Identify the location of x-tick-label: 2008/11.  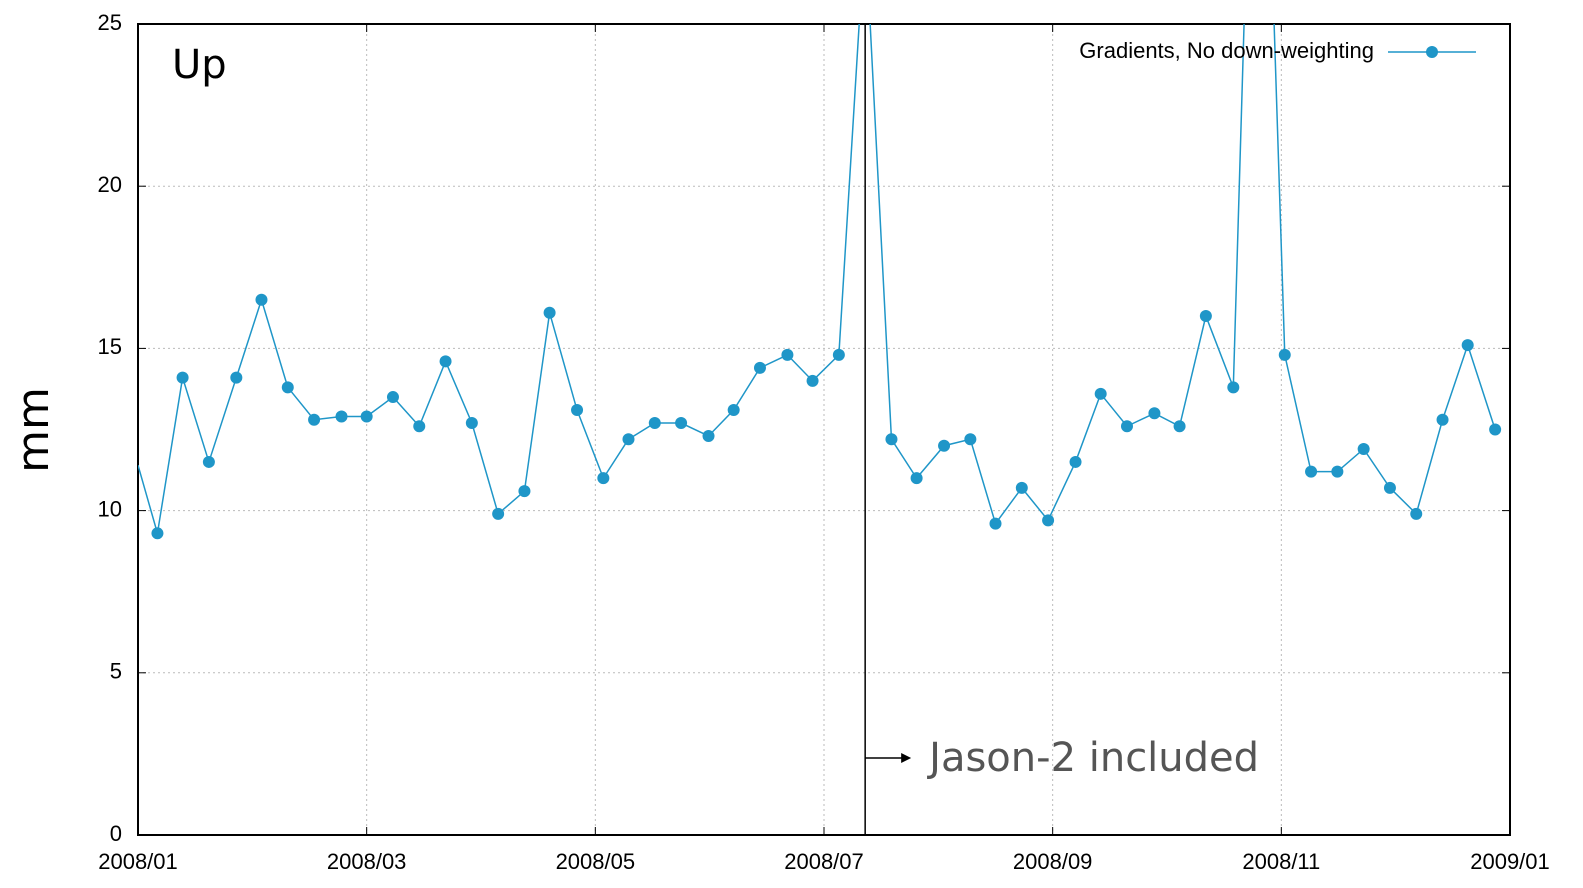
(1281, 861).